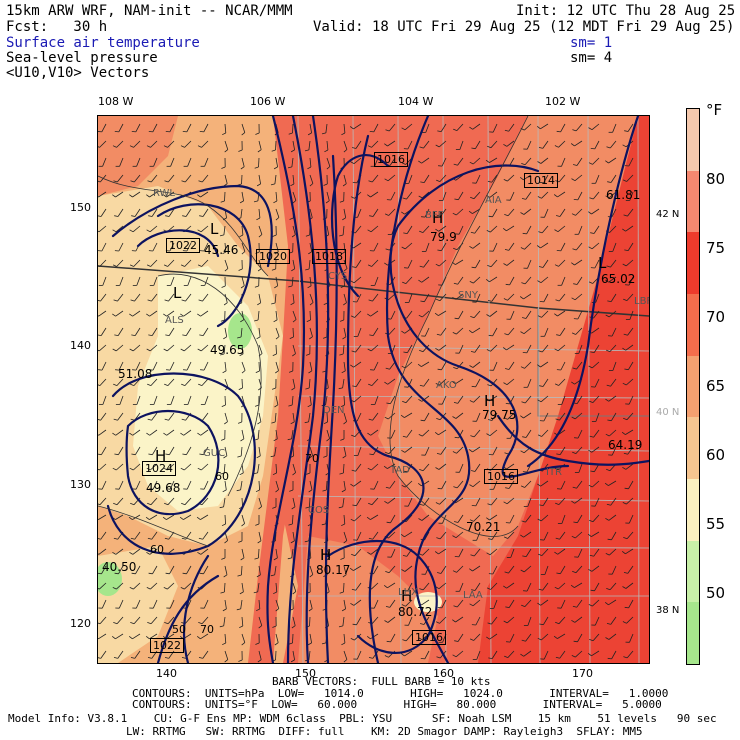 This screenshot has width=740, height=740. Describe the element at coordinates (183, 245) in the screenshot. I see `isobar-label-1022-nw: 1022` at that location.